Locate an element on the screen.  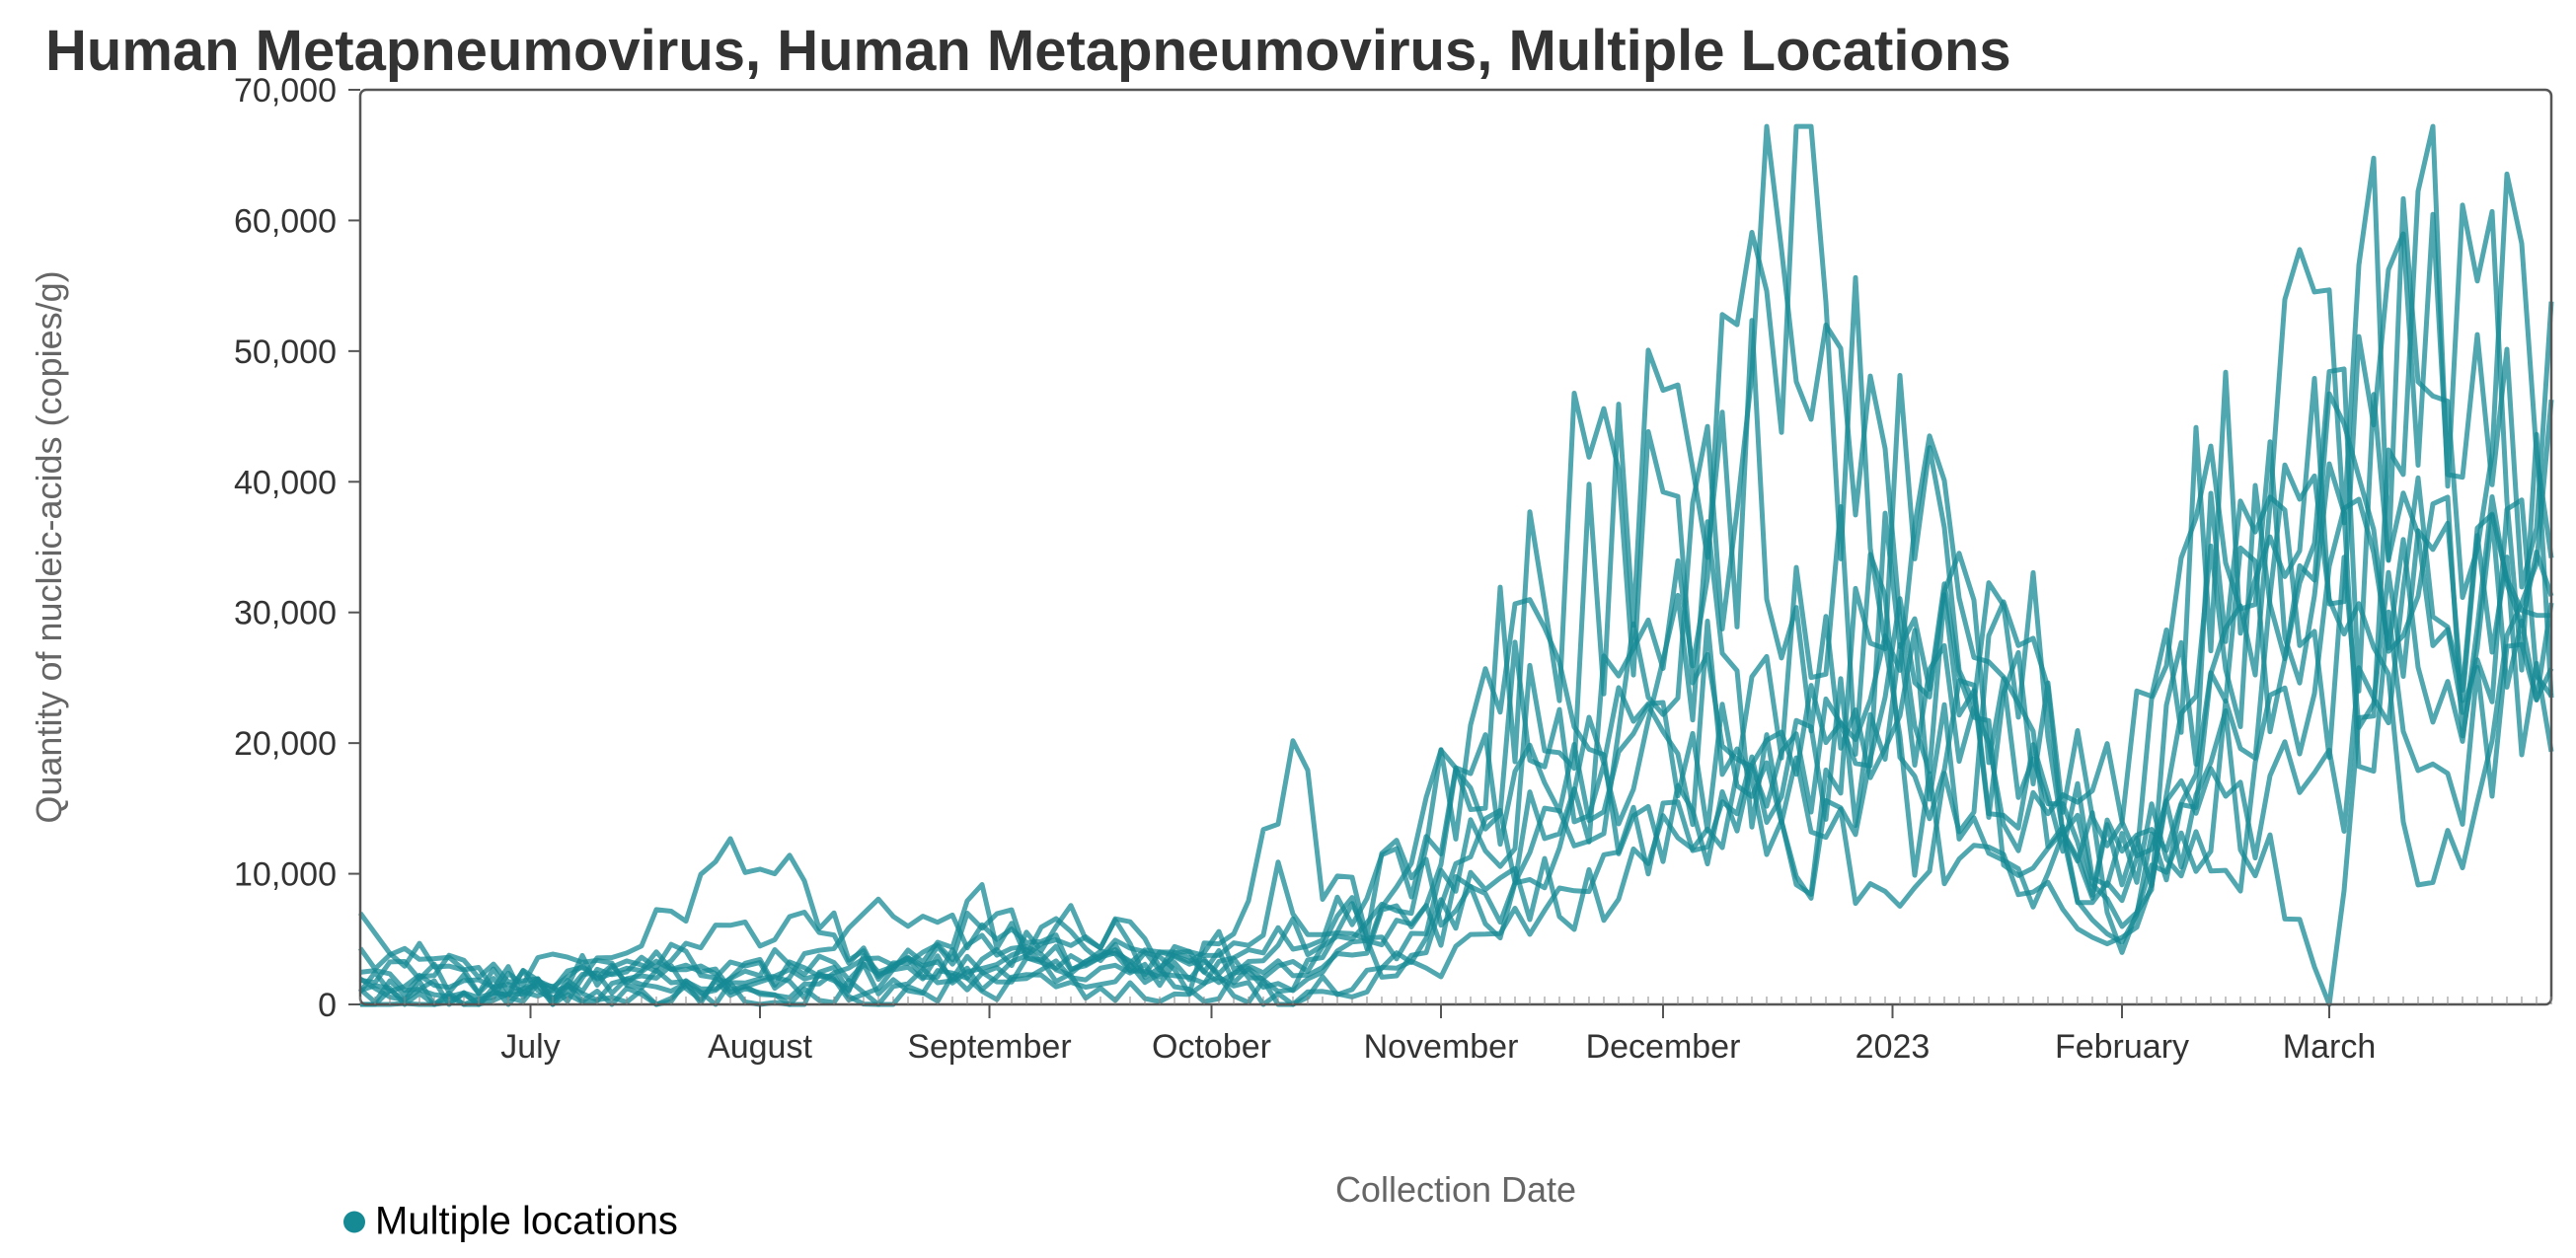
y-axis-label: Quantity of nucleic-acids (copies/g) is located at coordinates (49, 547).